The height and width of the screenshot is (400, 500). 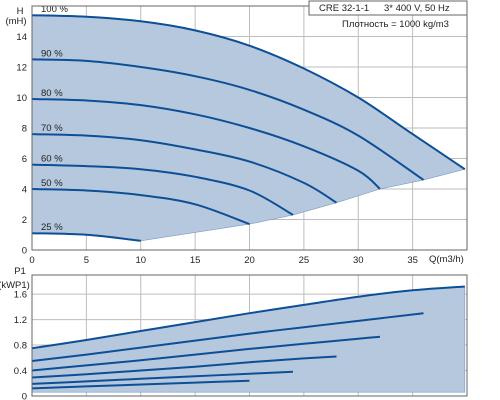 I want to click on power-y-axis-unit: (kWP1), so click(x=15, y=285).